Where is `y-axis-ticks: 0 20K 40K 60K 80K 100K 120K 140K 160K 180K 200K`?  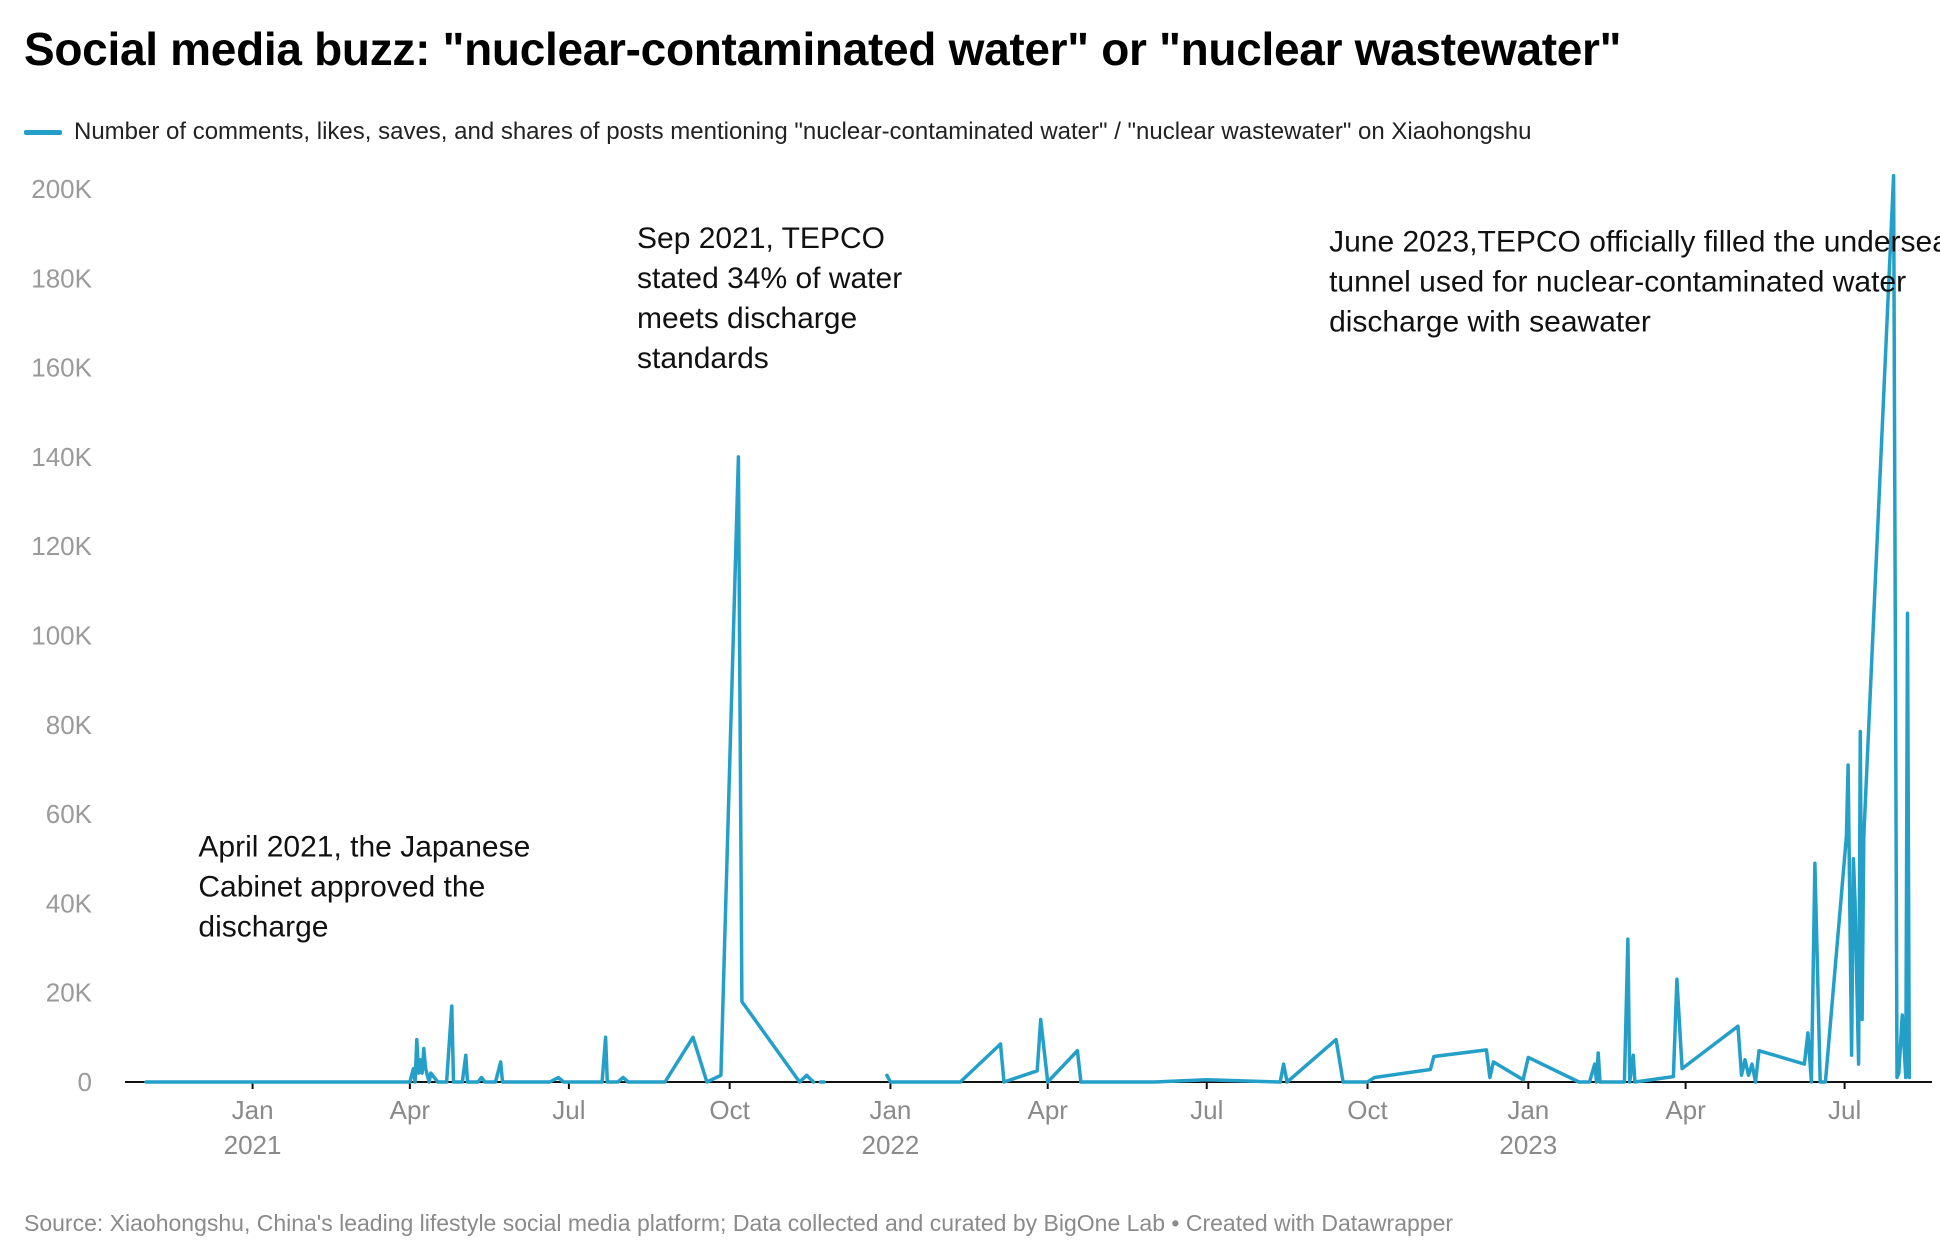
y-axis-ticks: 0 20K 40K 60K 80K 100K 120K 140K 160K 180K 200K is located at coordinates (61, 635).